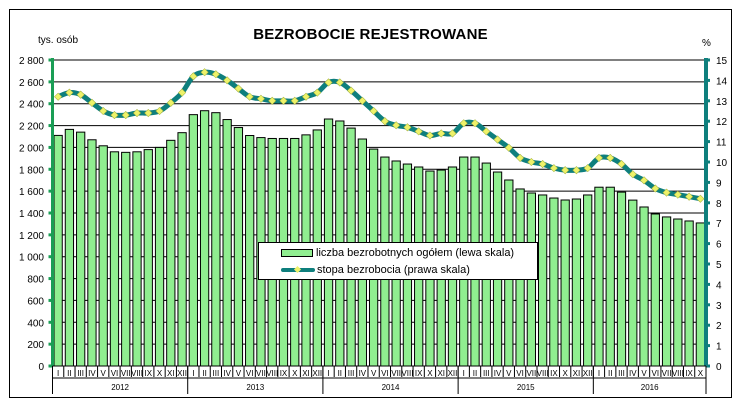 This screenshot has height=408, width=741. Describe the element at coordinates (719, 183) in the screenshot. I see `right-axis-tick-label: 9` at that location.